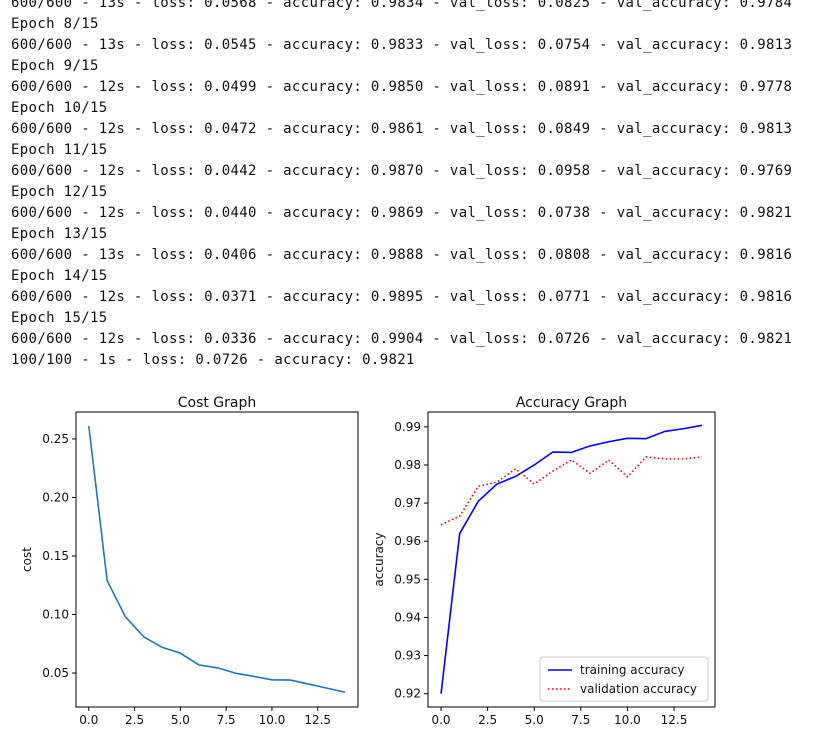 The height and width of the screenshot is (735, 831). Describe the element at coordinates (59, 234) in the screenshot. I see `epoch-line: Epoch 13/15` at that location.